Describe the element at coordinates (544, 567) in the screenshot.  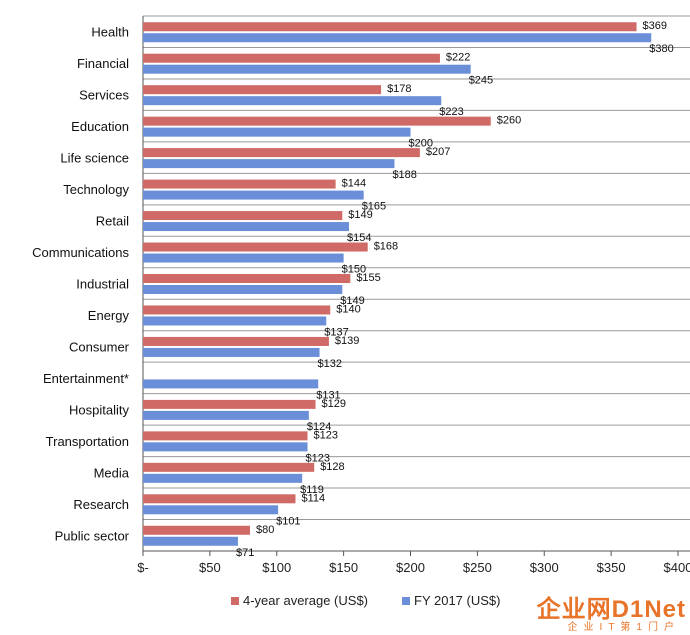
I see `x-tick-label: $300` at that location.